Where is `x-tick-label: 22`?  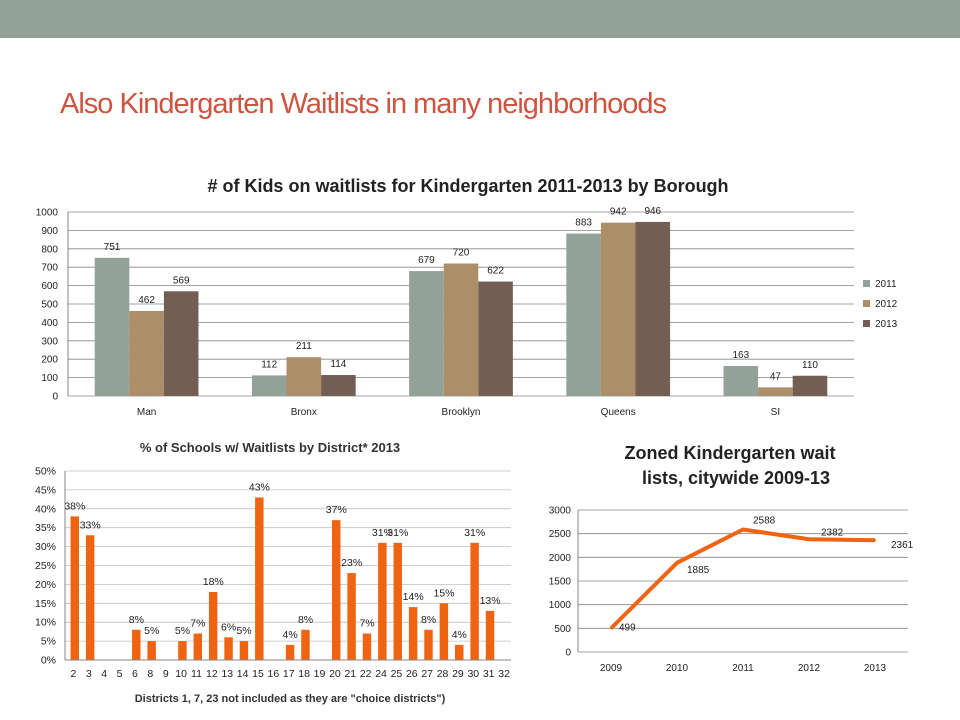 x-tick-label: 22 is located at coordinates (366, 674).